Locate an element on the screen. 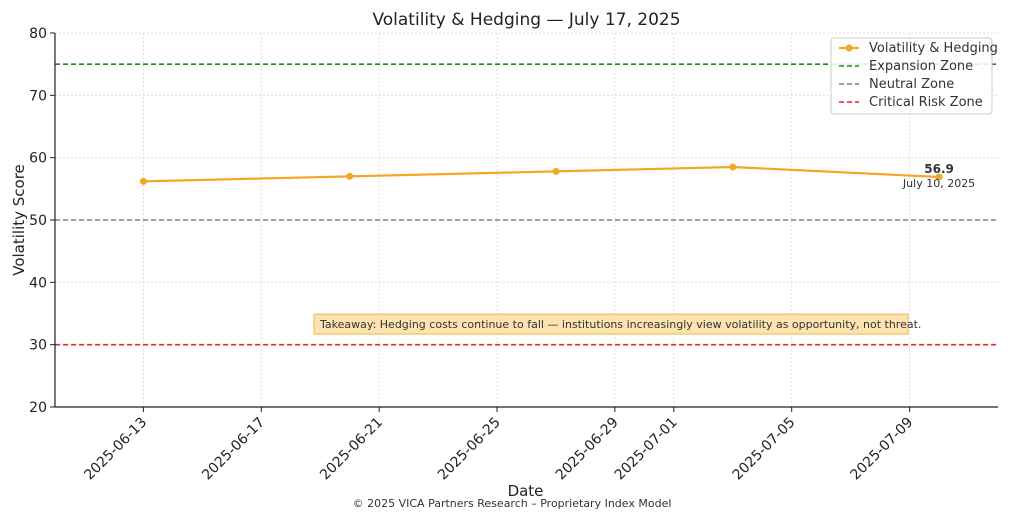  x-tick-label: 2025-07-05 is located at coordinates (764, 449).